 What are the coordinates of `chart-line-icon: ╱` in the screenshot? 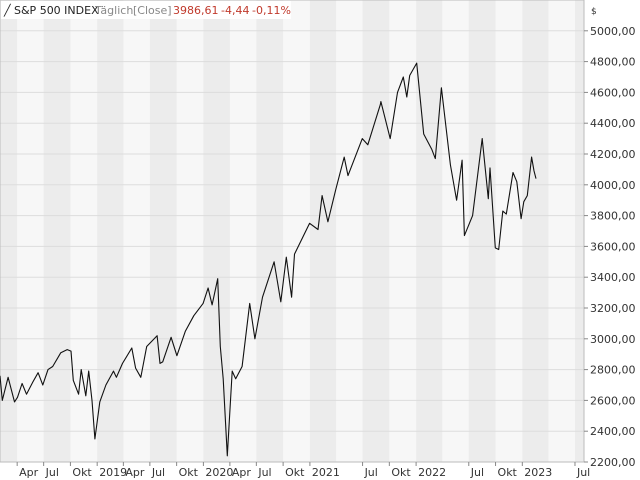 It's located at (7, 10).